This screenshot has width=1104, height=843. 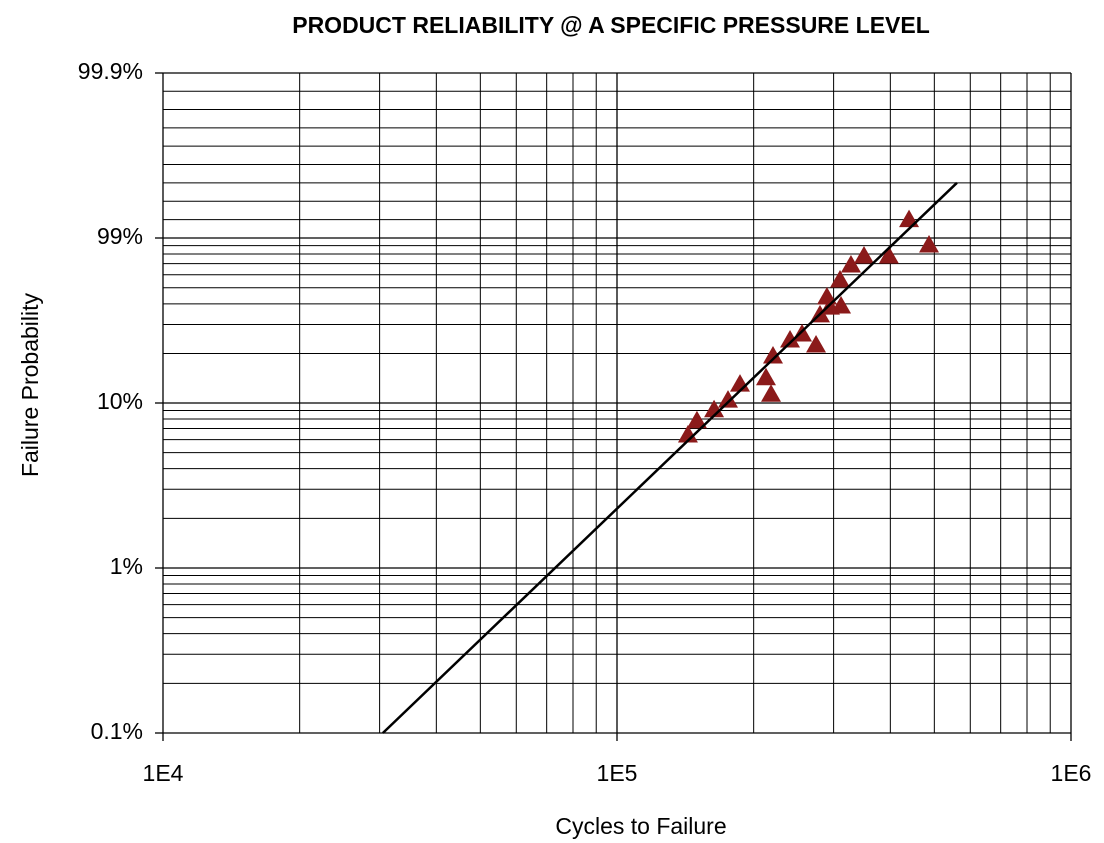 I want to click on y-axis-label: Failure Probability, so click(x=30, y=384).